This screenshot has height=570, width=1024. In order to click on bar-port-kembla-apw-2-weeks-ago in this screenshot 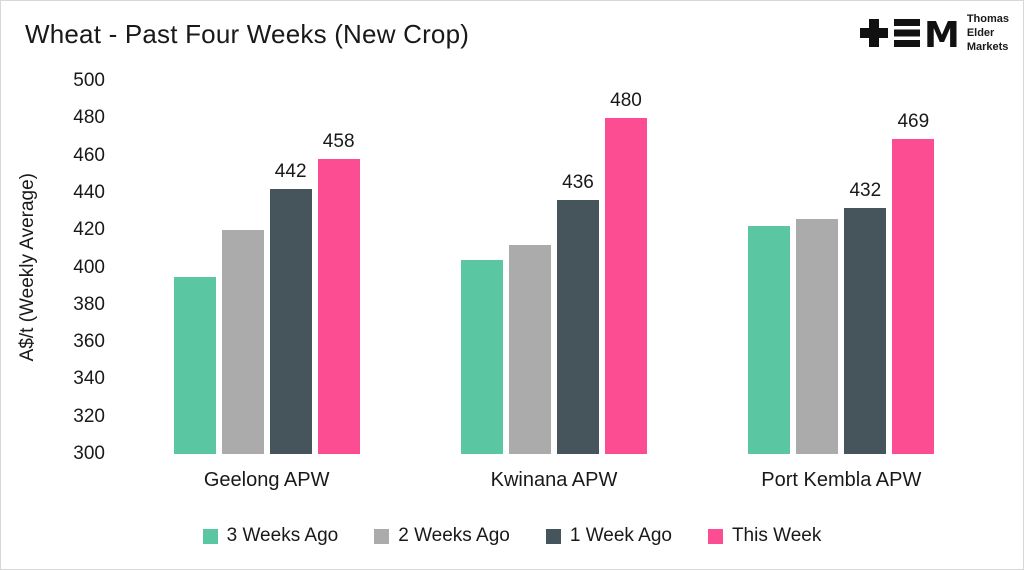, I will do `click(817, 336)`.